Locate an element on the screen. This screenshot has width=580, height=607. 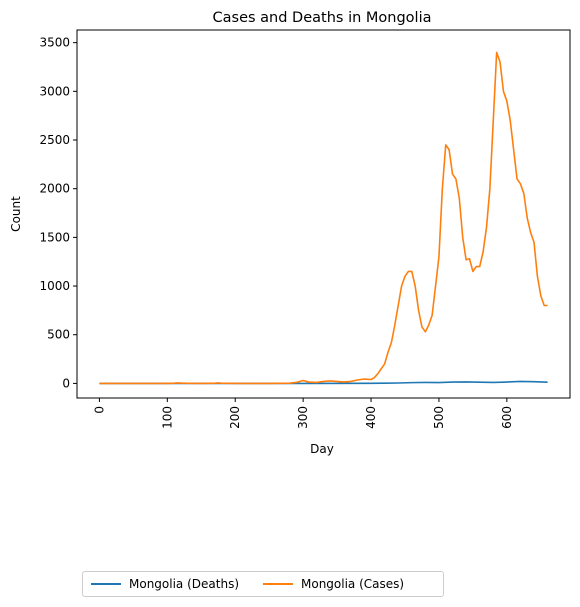
chart-title: Cases and Deaths in Mongolia is located at coordinates (322, 18).